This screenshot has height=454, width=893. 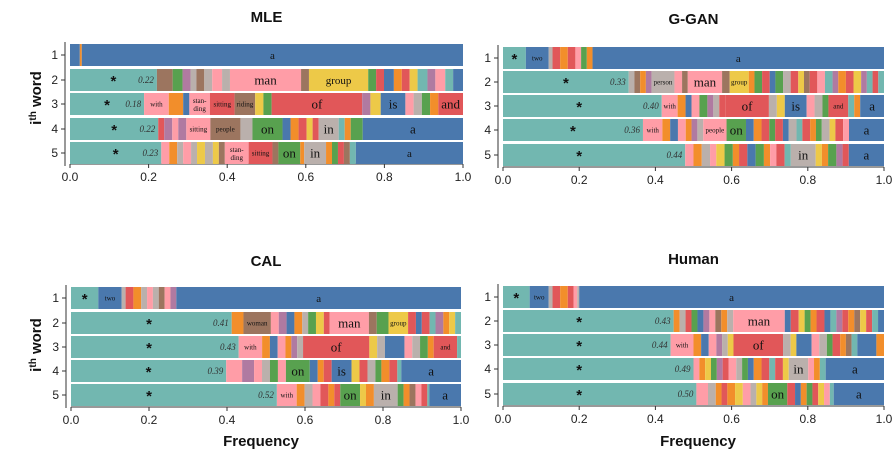 What do you see at coordinates (237, 150) in the screenshot?
I see `segment-word-label: stan-` at bounding box center [237, 150].